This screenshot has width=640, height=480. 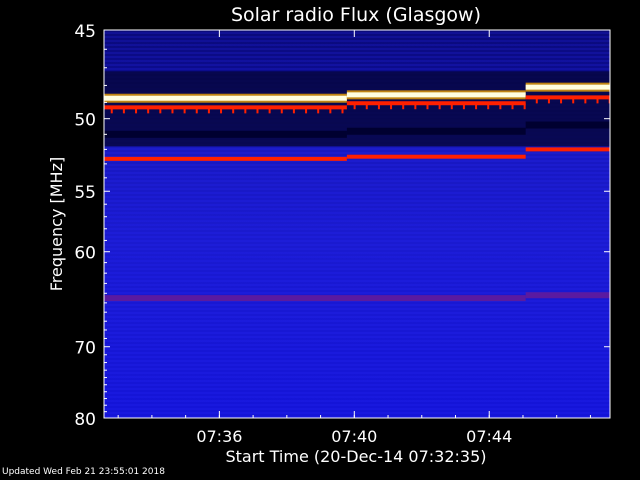 I want to click on y-tick-label: 55, so click(x=85, y=193).